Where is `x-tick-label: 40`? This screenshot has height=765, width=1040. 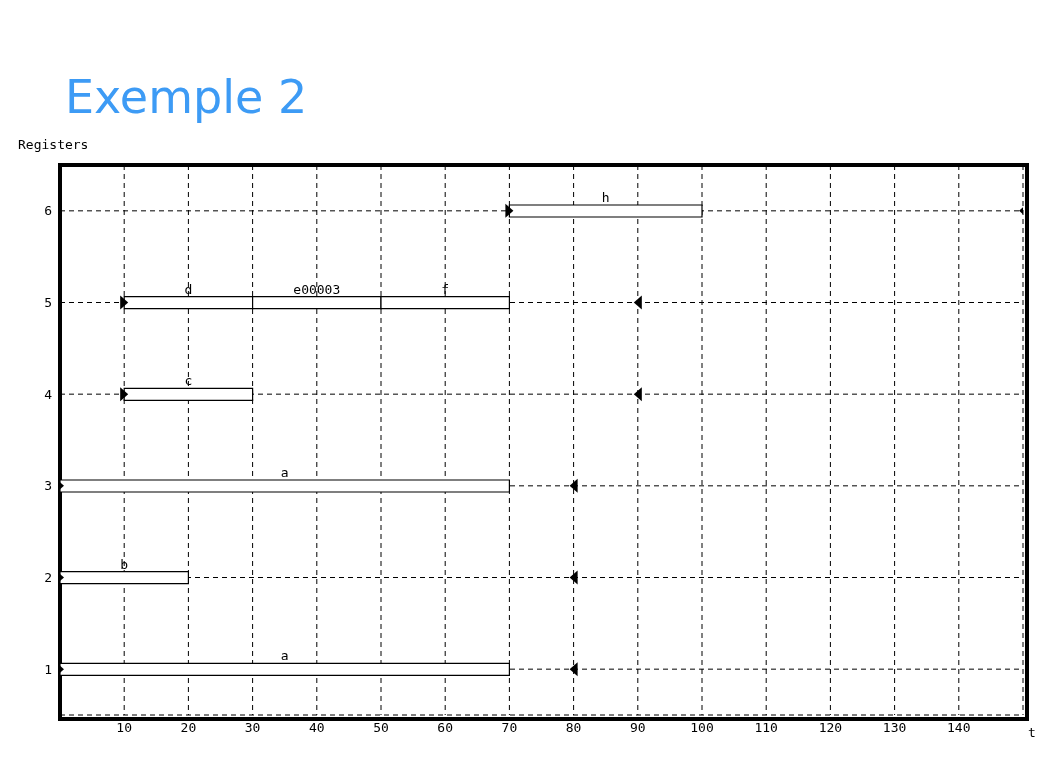
x-tick-label: 40 is located at coordinates (316, 728).